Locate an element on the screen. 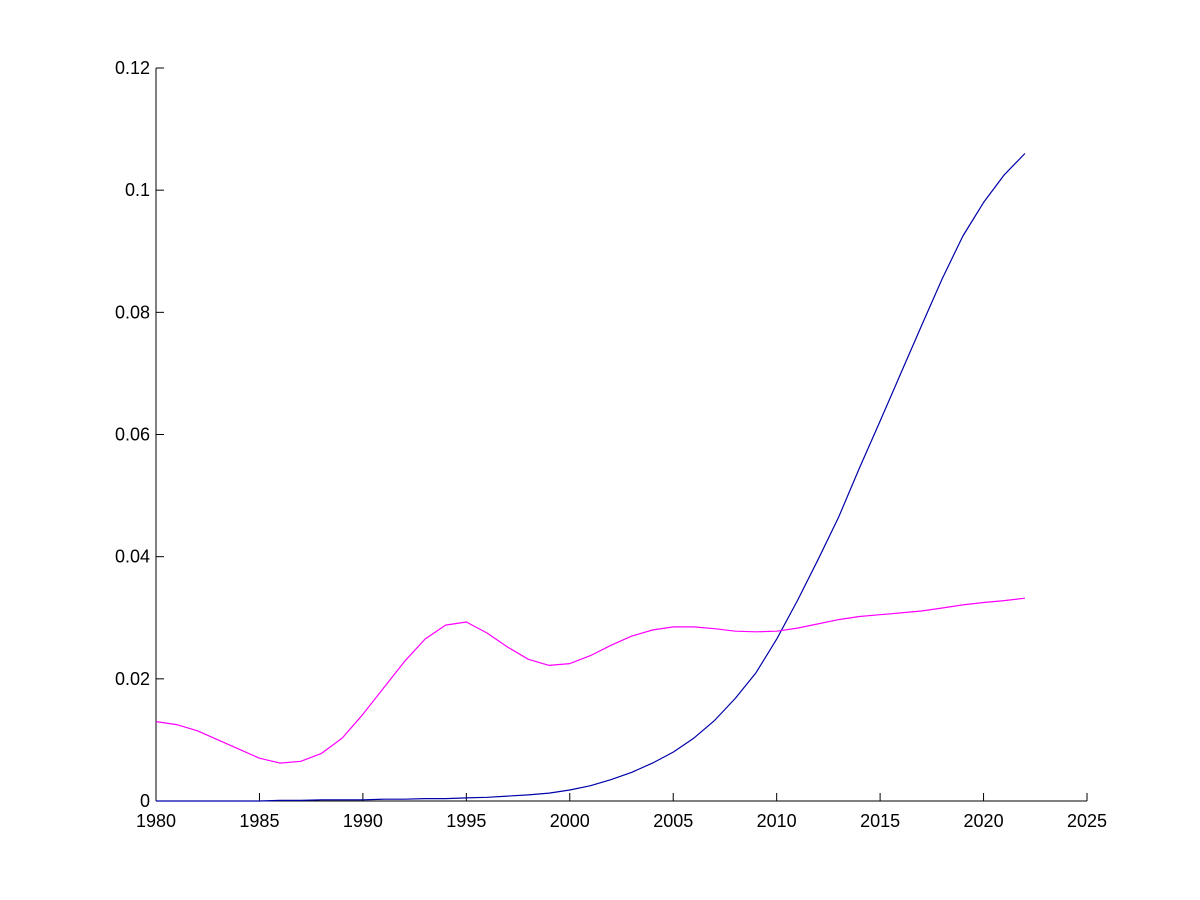  y-tick-label: 0.04 is located at coordinates (132, 557).